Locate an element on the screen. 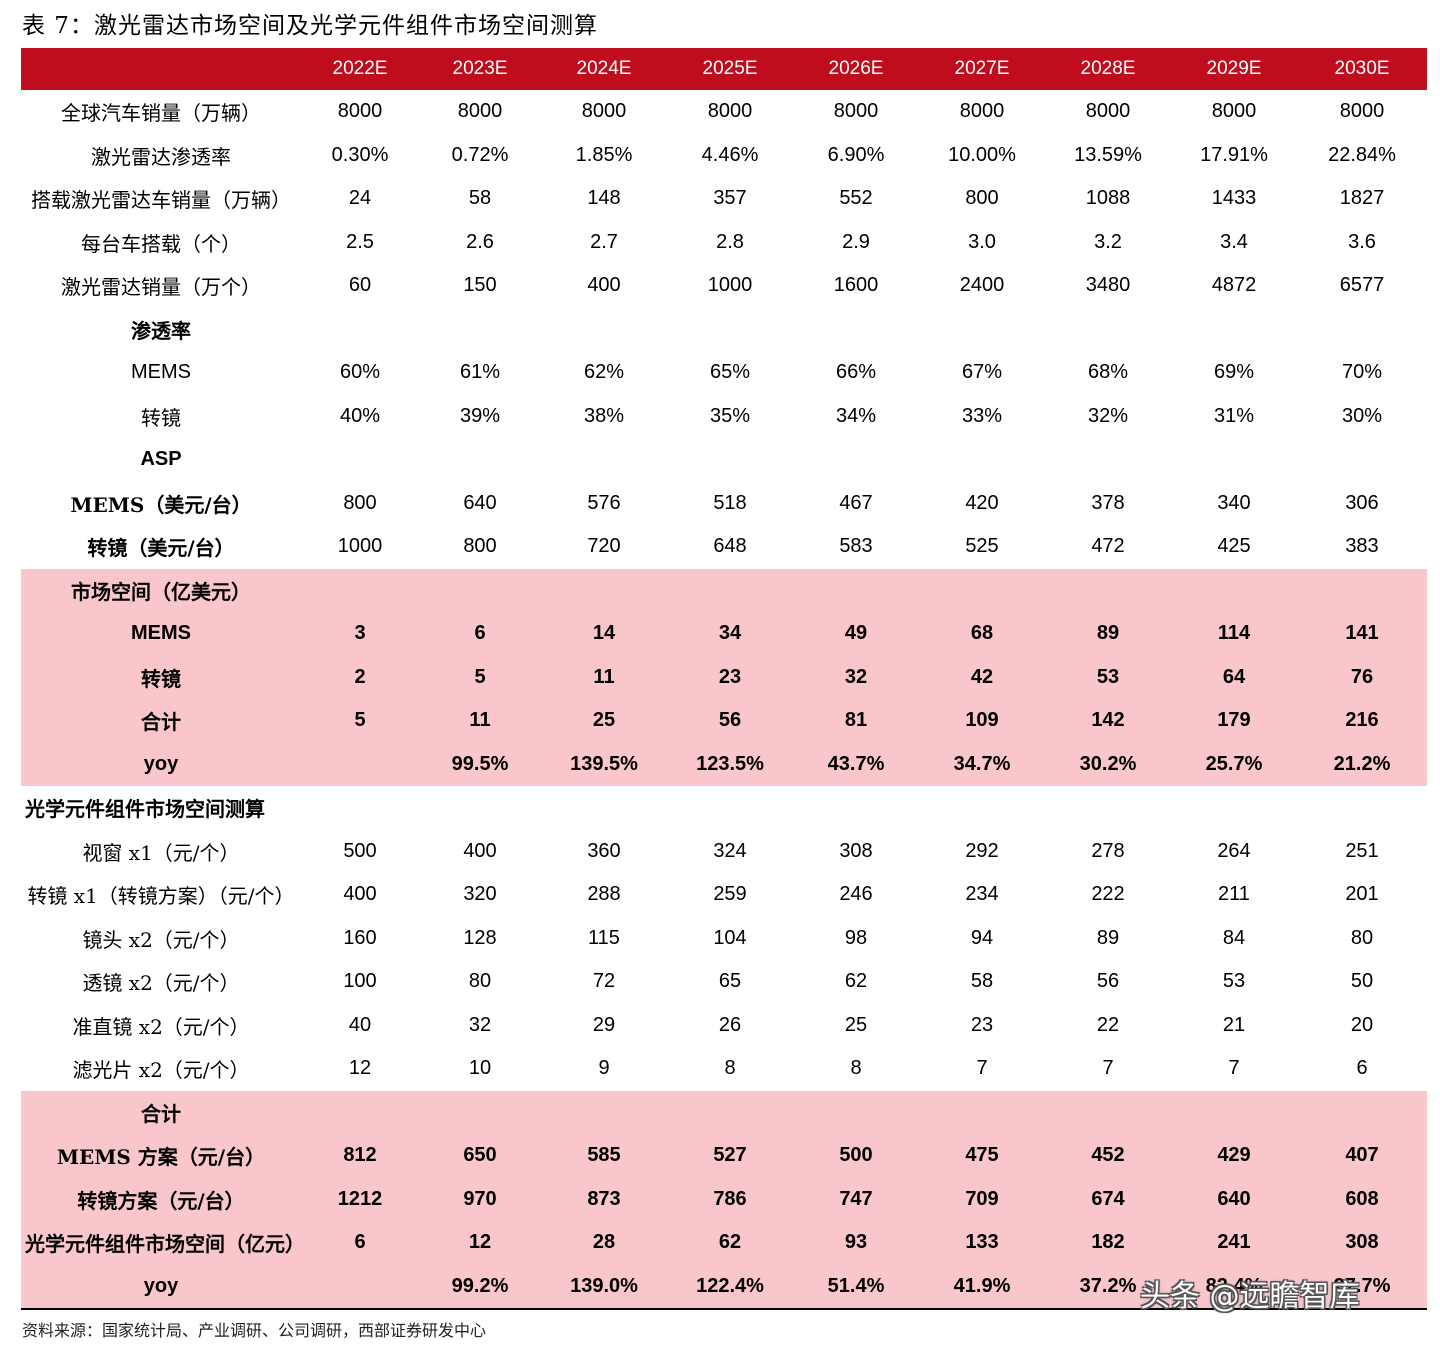 The width and height of the screenshot is (1440, 1351). table-cell: 11 is located at coordinates (480, 720).